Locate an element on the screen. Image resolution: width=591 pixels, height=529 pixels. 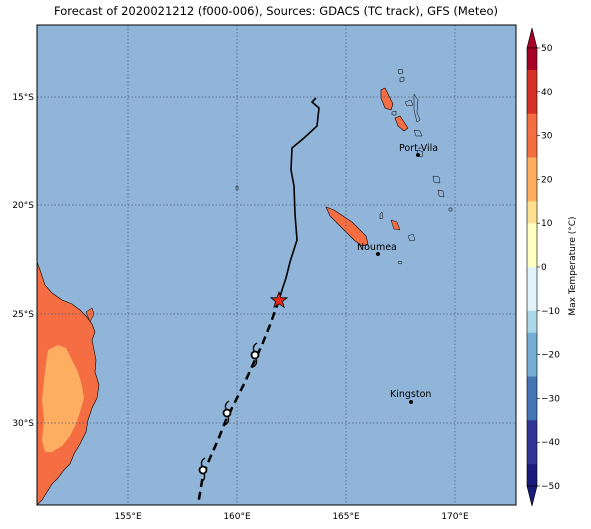
lat-tick-label: 20°S is located at coordinates (23, 206).